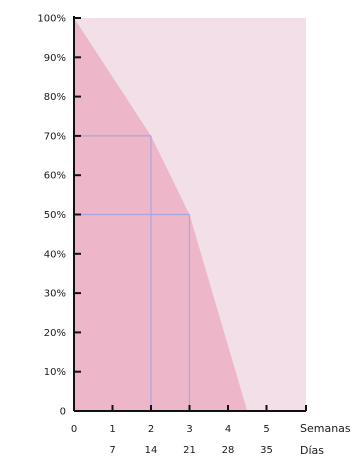 This screenshot has width=362, height=471. I want to click on y-tick-label: 30%, so click(55, 294).